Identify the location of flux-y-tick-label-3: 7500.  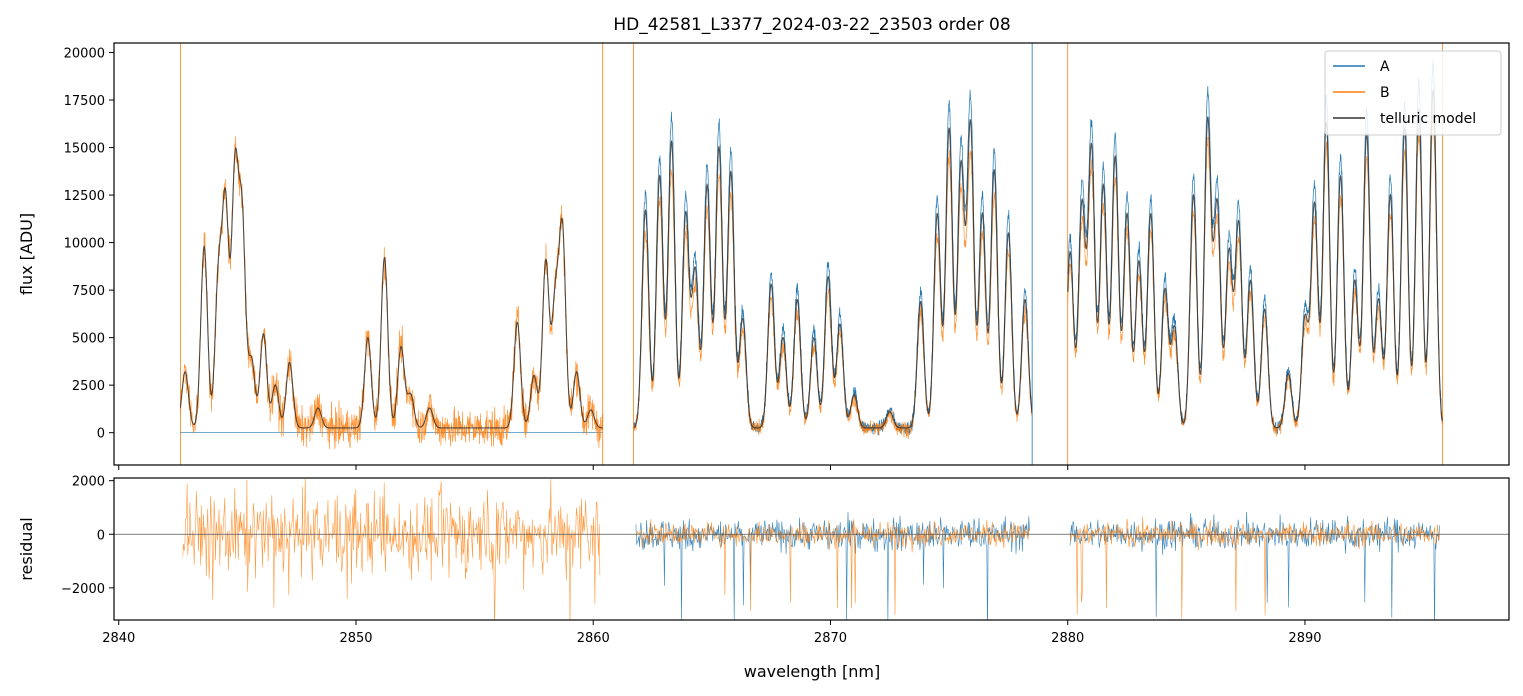
(88, 291).